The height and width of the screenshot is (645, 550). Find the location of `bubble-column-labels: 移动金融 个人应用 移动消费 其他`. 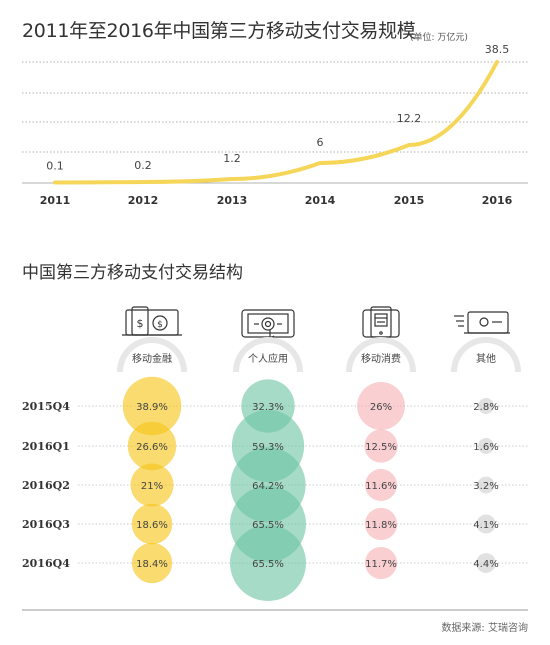

bubble-column-labels: 移动金融 个人应用 移动消费 其他 is located at coordinates (314, 358).